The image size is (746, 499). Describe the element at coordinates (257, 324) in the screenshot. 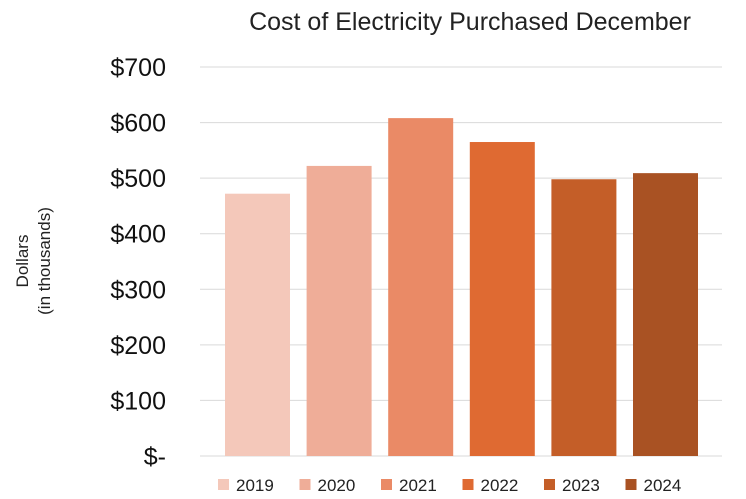

I see `bar-2019` at that location.